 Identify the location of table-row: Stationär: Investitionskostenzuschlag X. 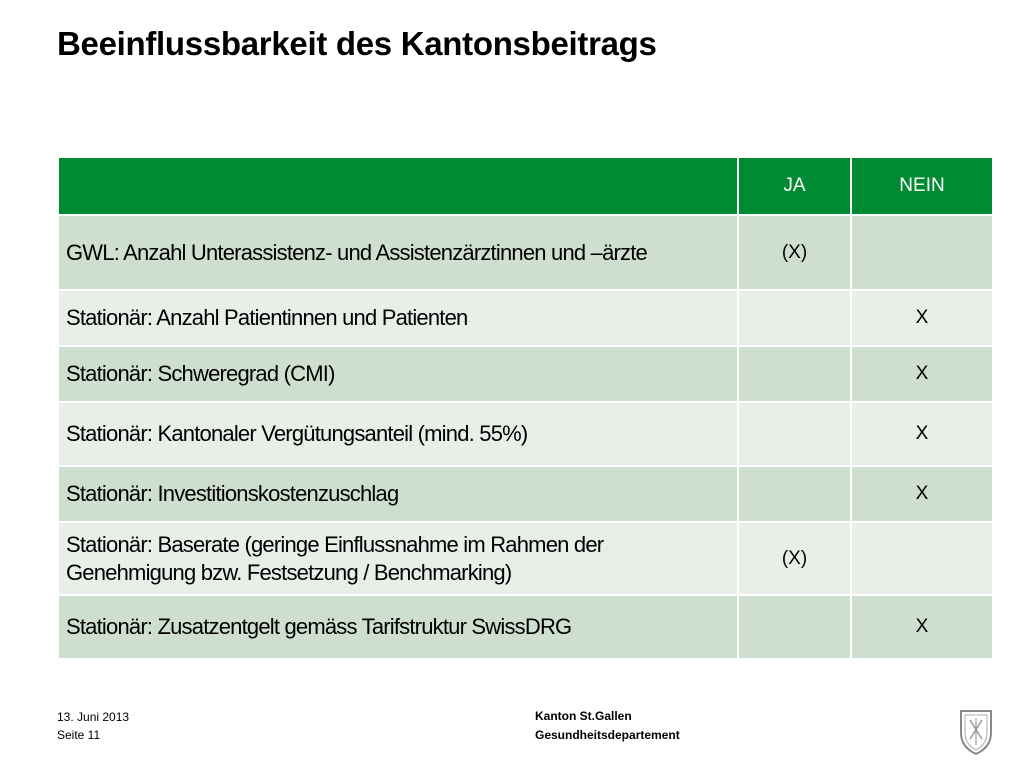
(525, 494).